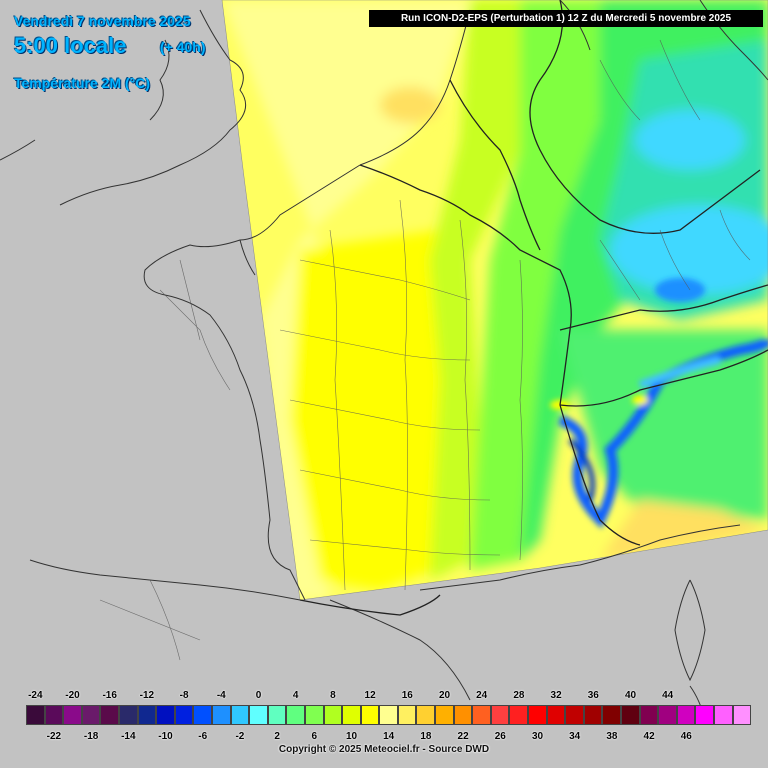 Image resolution: width=768 pixels, height=768 pixels. What do you see at coordinates (593, 695) in the screenshot?
I see `legend-tick-label: 36` at bounding box center [593, 695].